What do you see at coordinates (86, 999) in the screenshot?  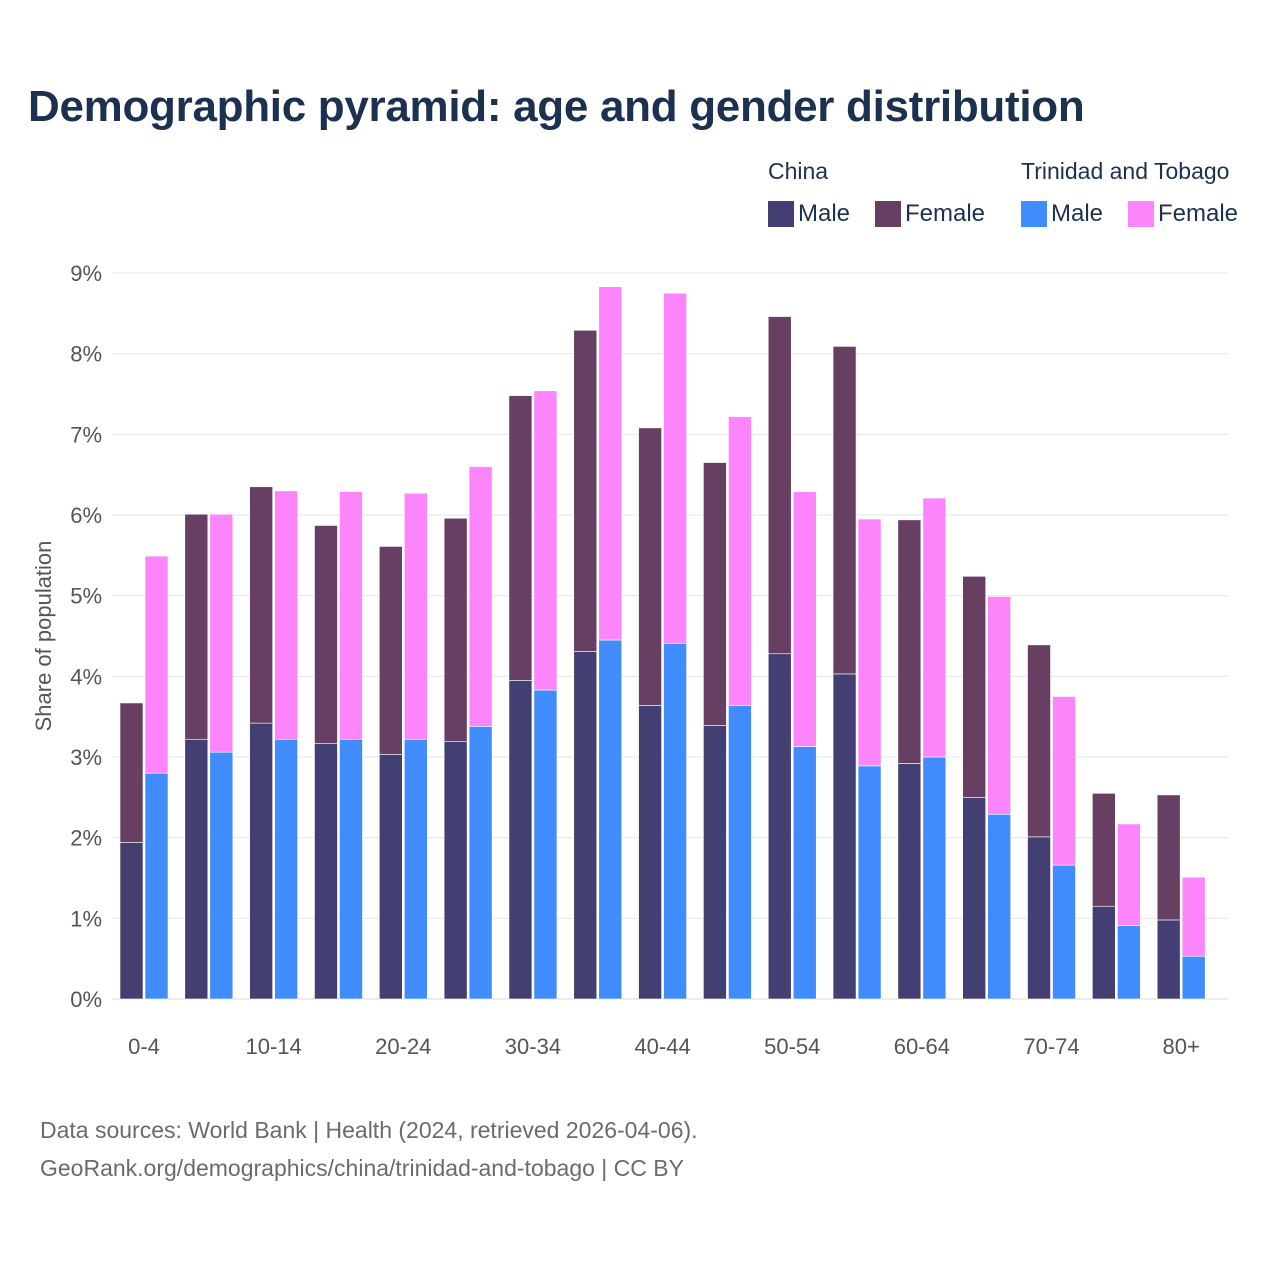 I see `y-tick-label: 0%` at bounding box center [86, 999].